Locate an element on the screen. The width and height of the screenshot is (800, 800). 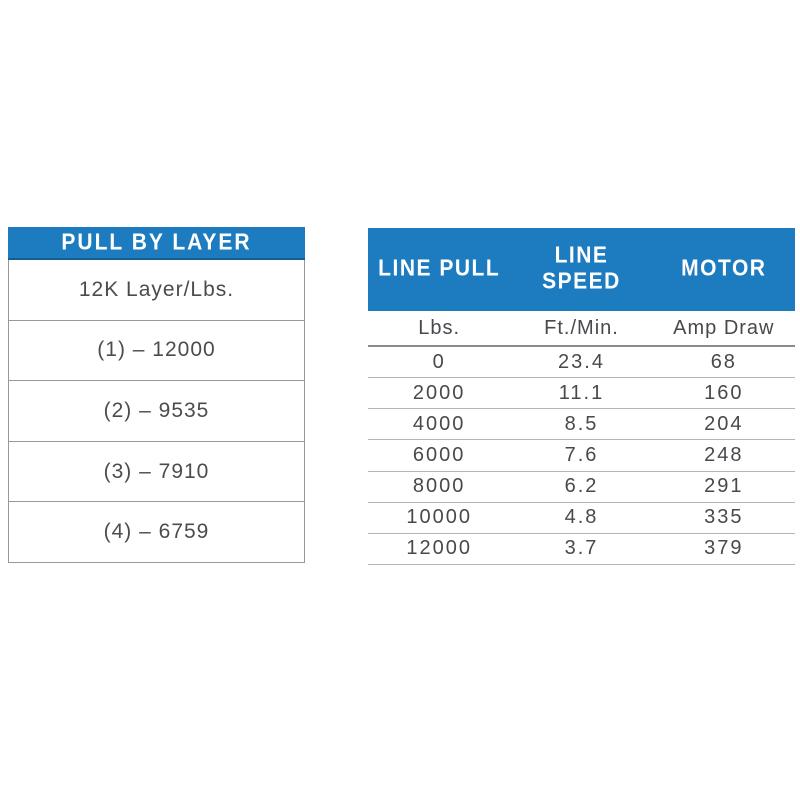
pull-layer-value-3: (3) – 7910 is located at coordinates (156, 471).